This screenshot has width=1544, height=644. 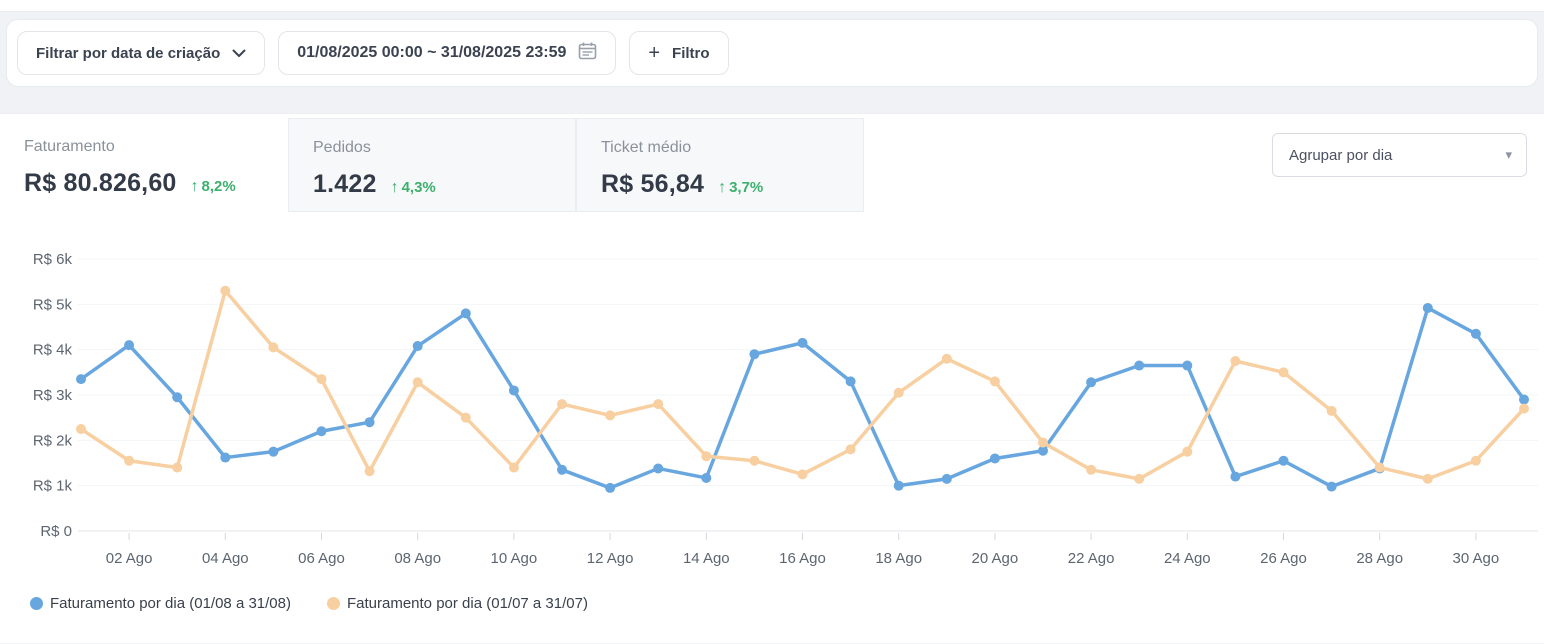 What do you see at coordinates (898, 558) in the screenshot?
I see `svg-text: 18 Ago` at bounding box center [898, 558].